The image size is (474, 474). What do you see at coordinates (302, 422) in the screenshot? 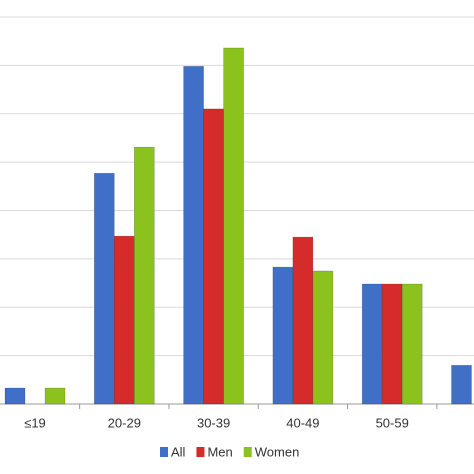
I see `x-tick-label: 40-49` at bounding box center [302, 422].